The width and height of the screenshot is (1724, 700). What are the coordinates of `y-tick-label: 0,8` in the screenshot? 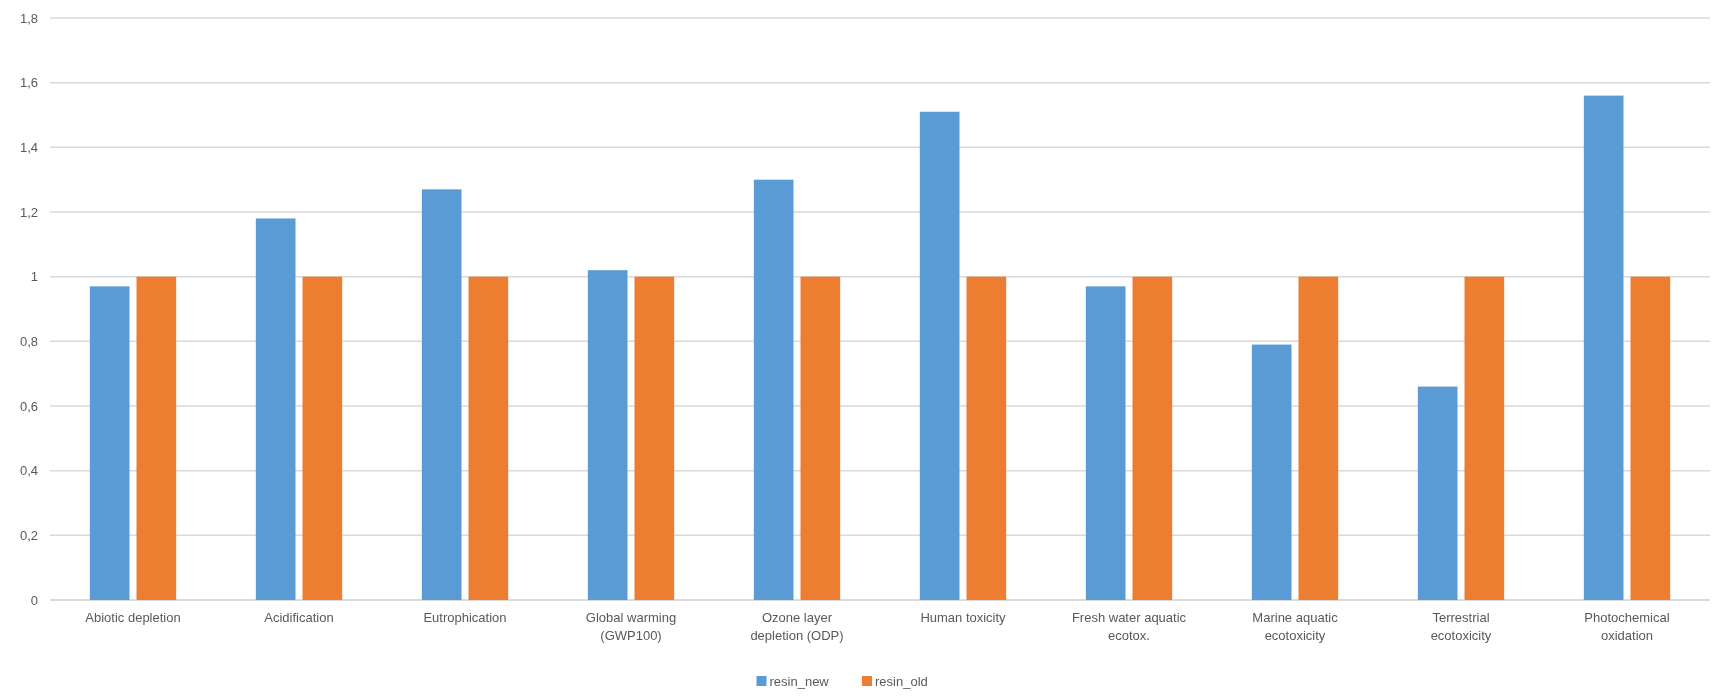 It's located at (28, 341).